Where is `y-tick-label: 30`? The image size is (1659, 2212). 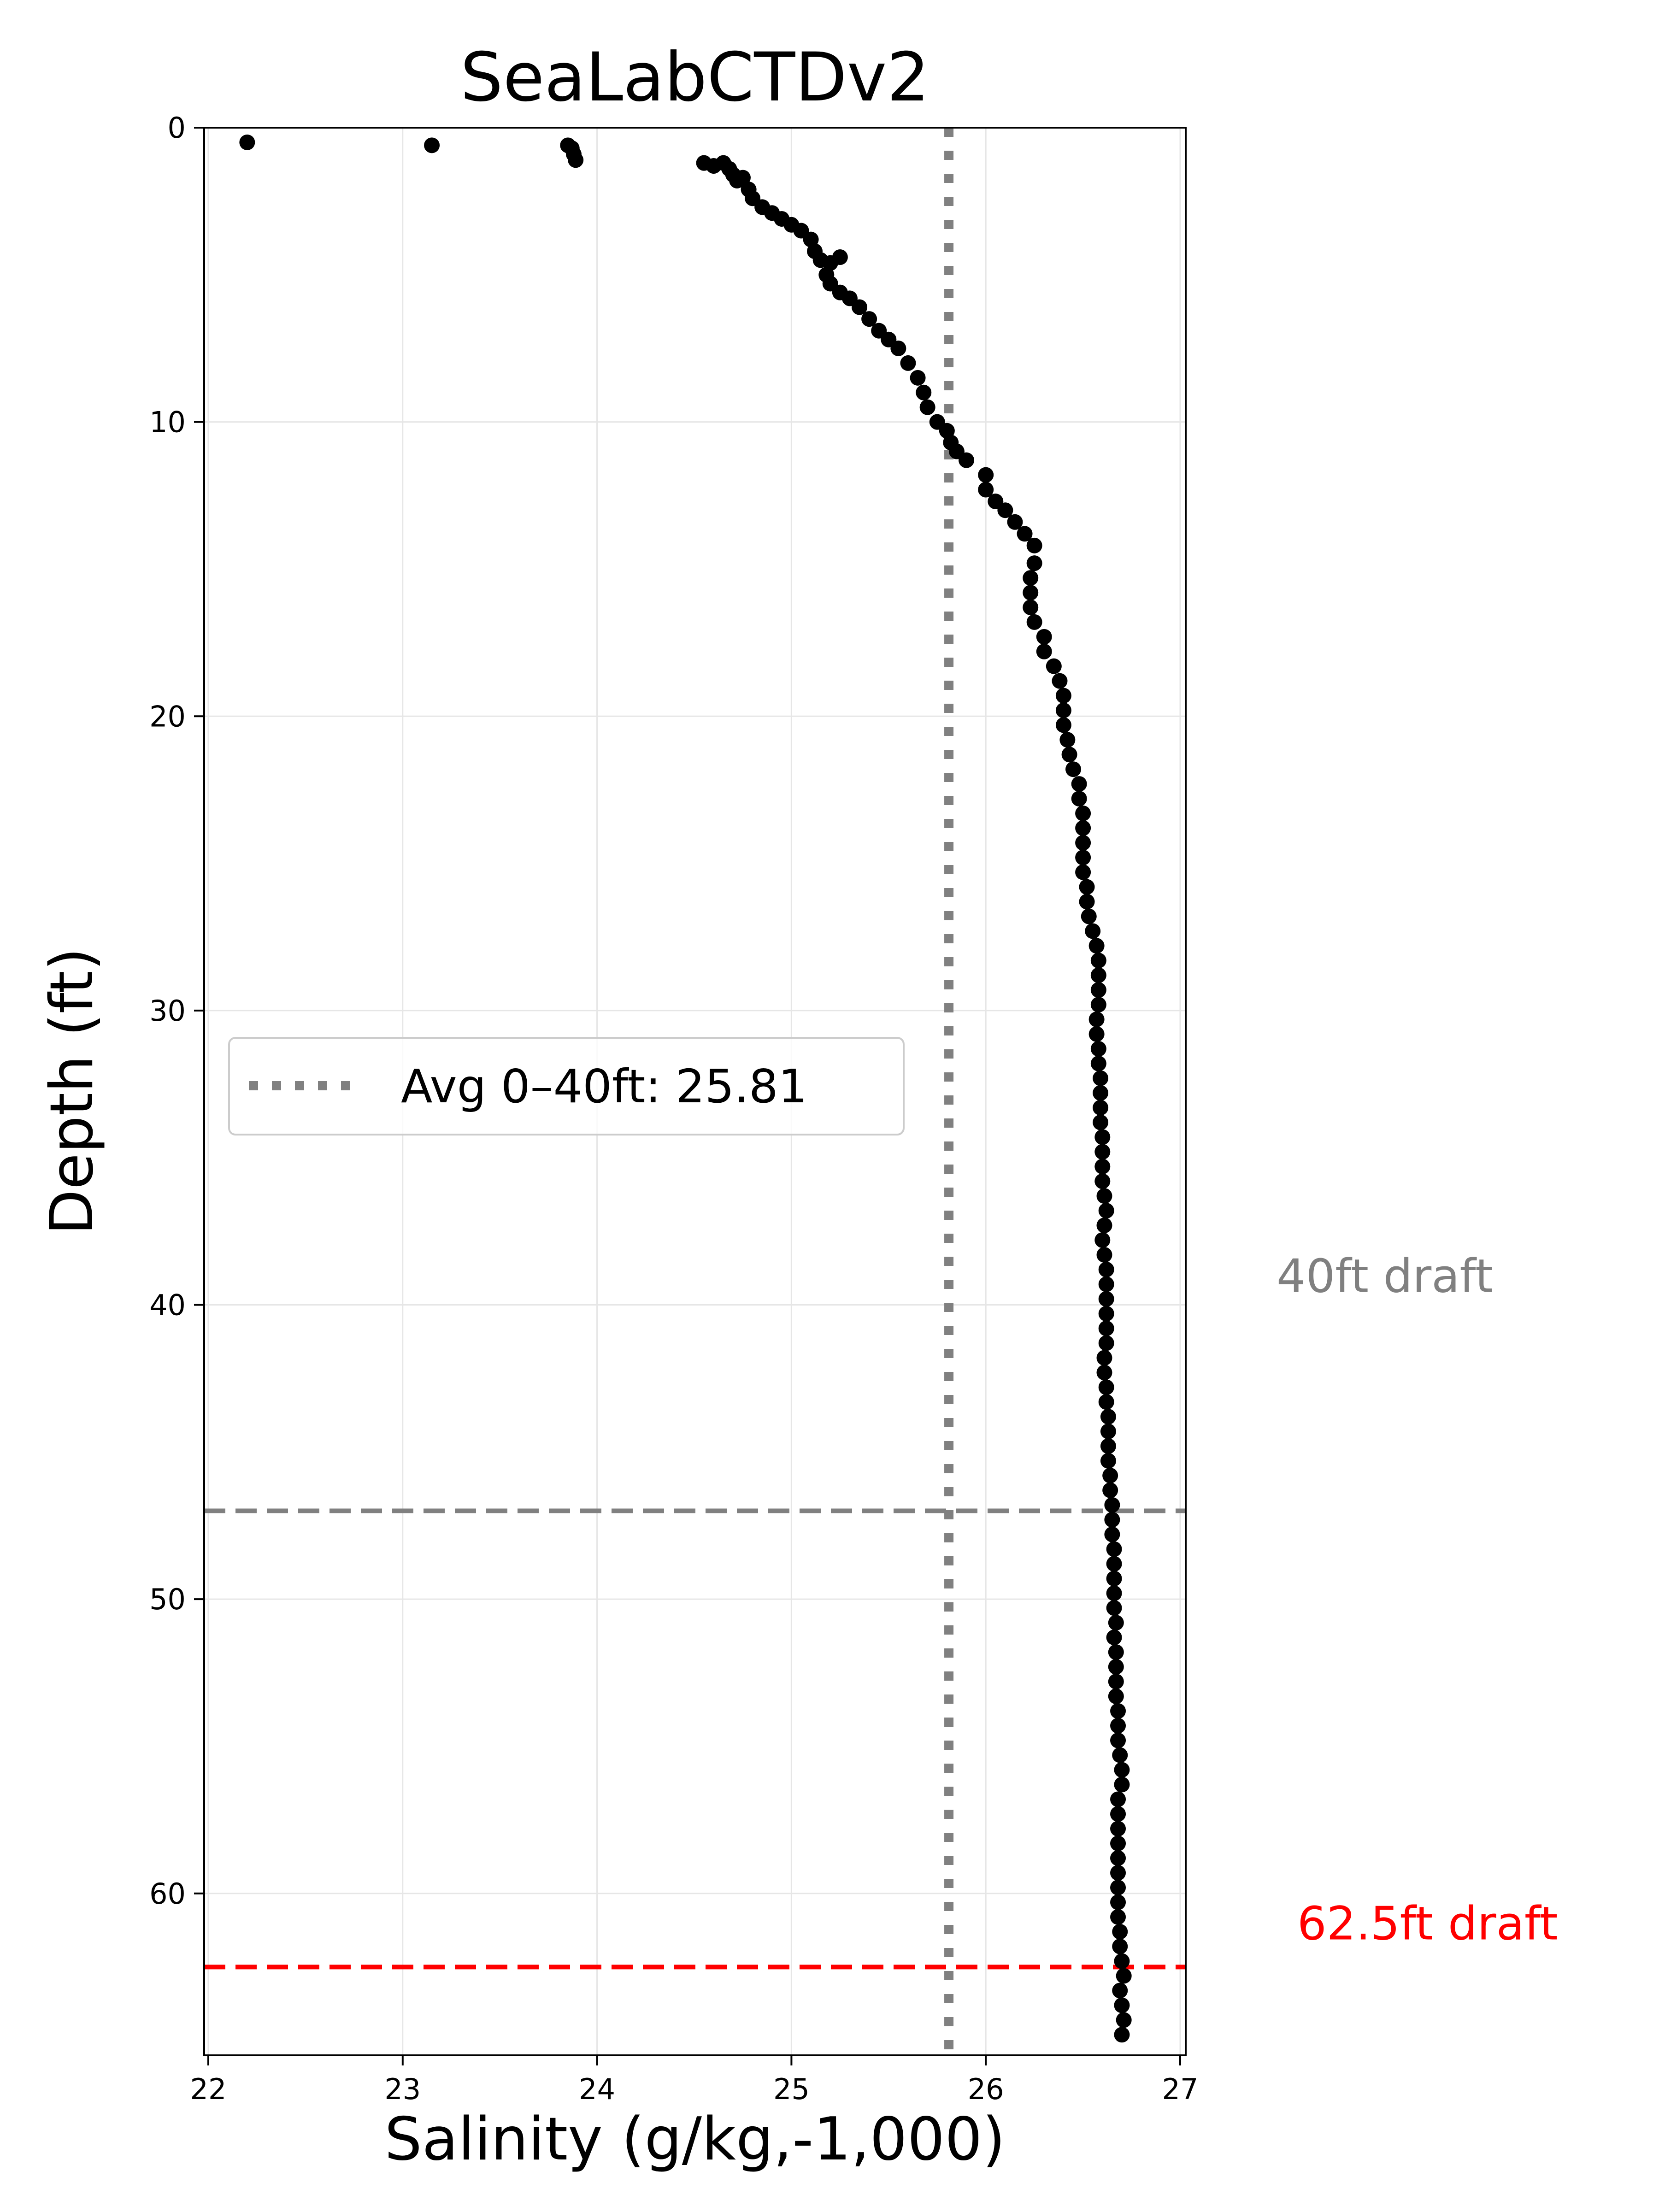 y-tick-label: 30 is located at coordinates (167, 1011).